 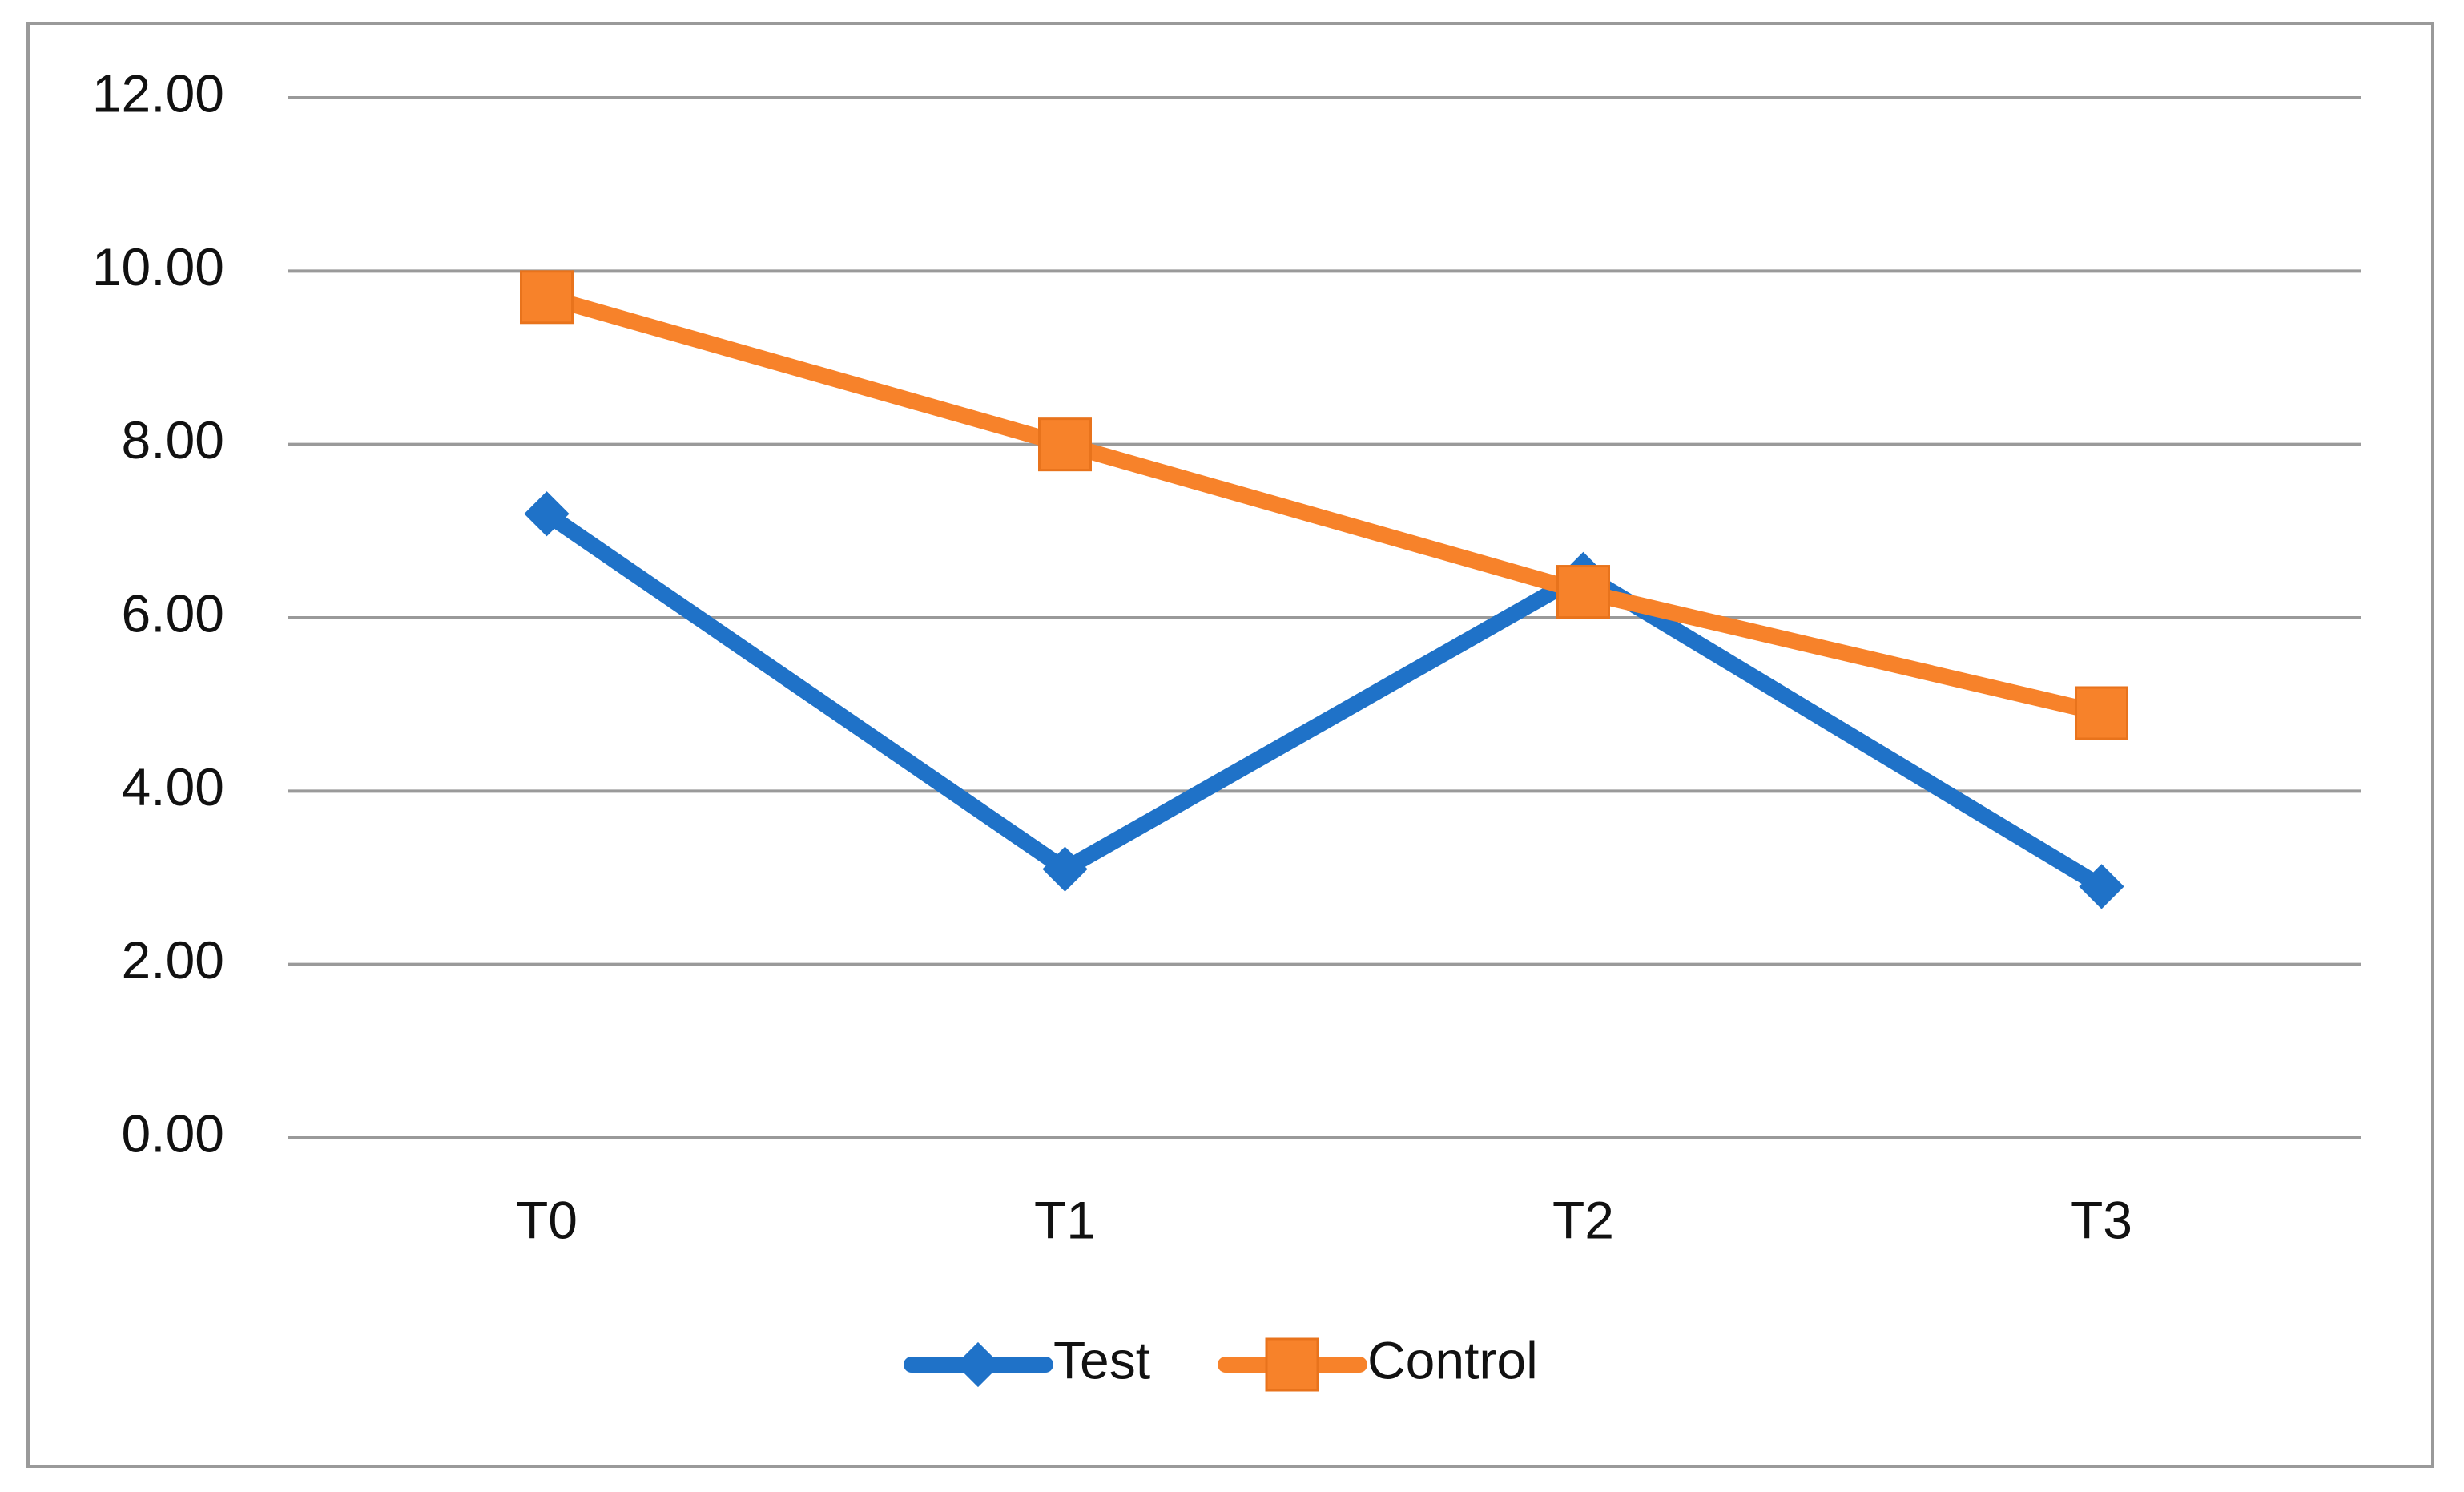 I want to click on x-tick-label: T3, so click(x=2101, y=1219).